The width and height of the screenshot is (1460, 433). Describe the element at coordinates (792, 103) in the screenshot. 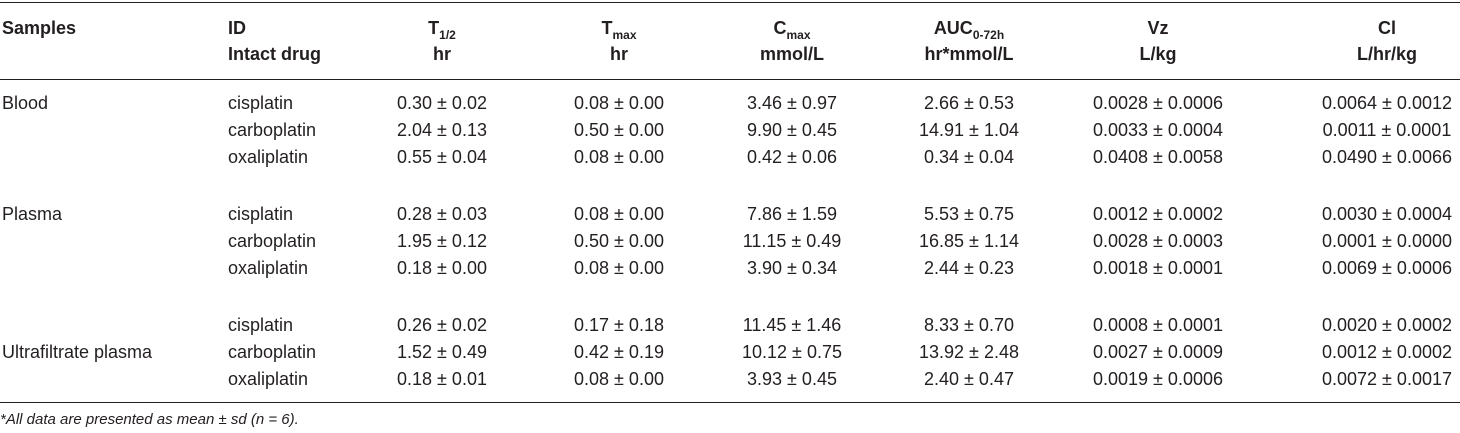

I see `value-cmax: 3.46 ± 0.97` at that location.